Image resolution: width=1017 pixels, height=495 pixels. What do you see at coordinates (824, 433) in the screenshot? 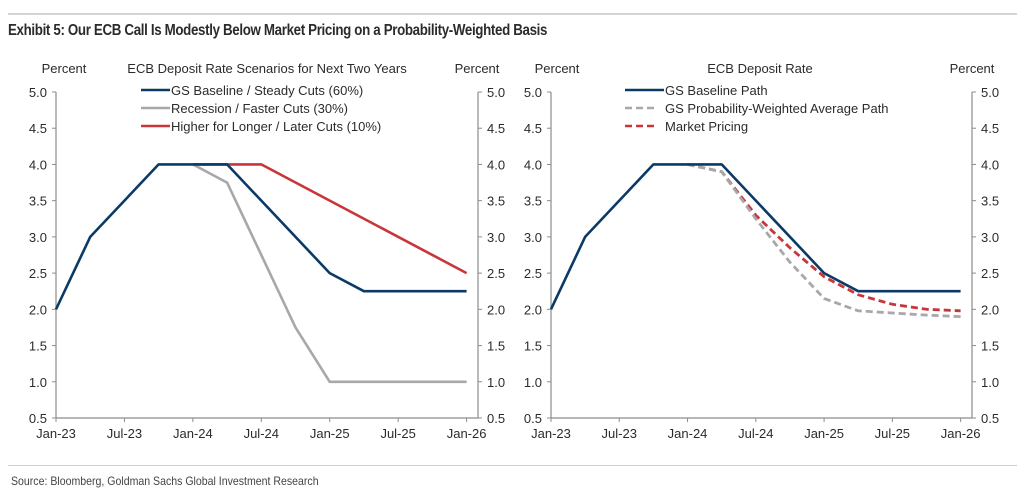
I see `chart2-xtick-label: Jan-25` at bounding box center [824, 433].